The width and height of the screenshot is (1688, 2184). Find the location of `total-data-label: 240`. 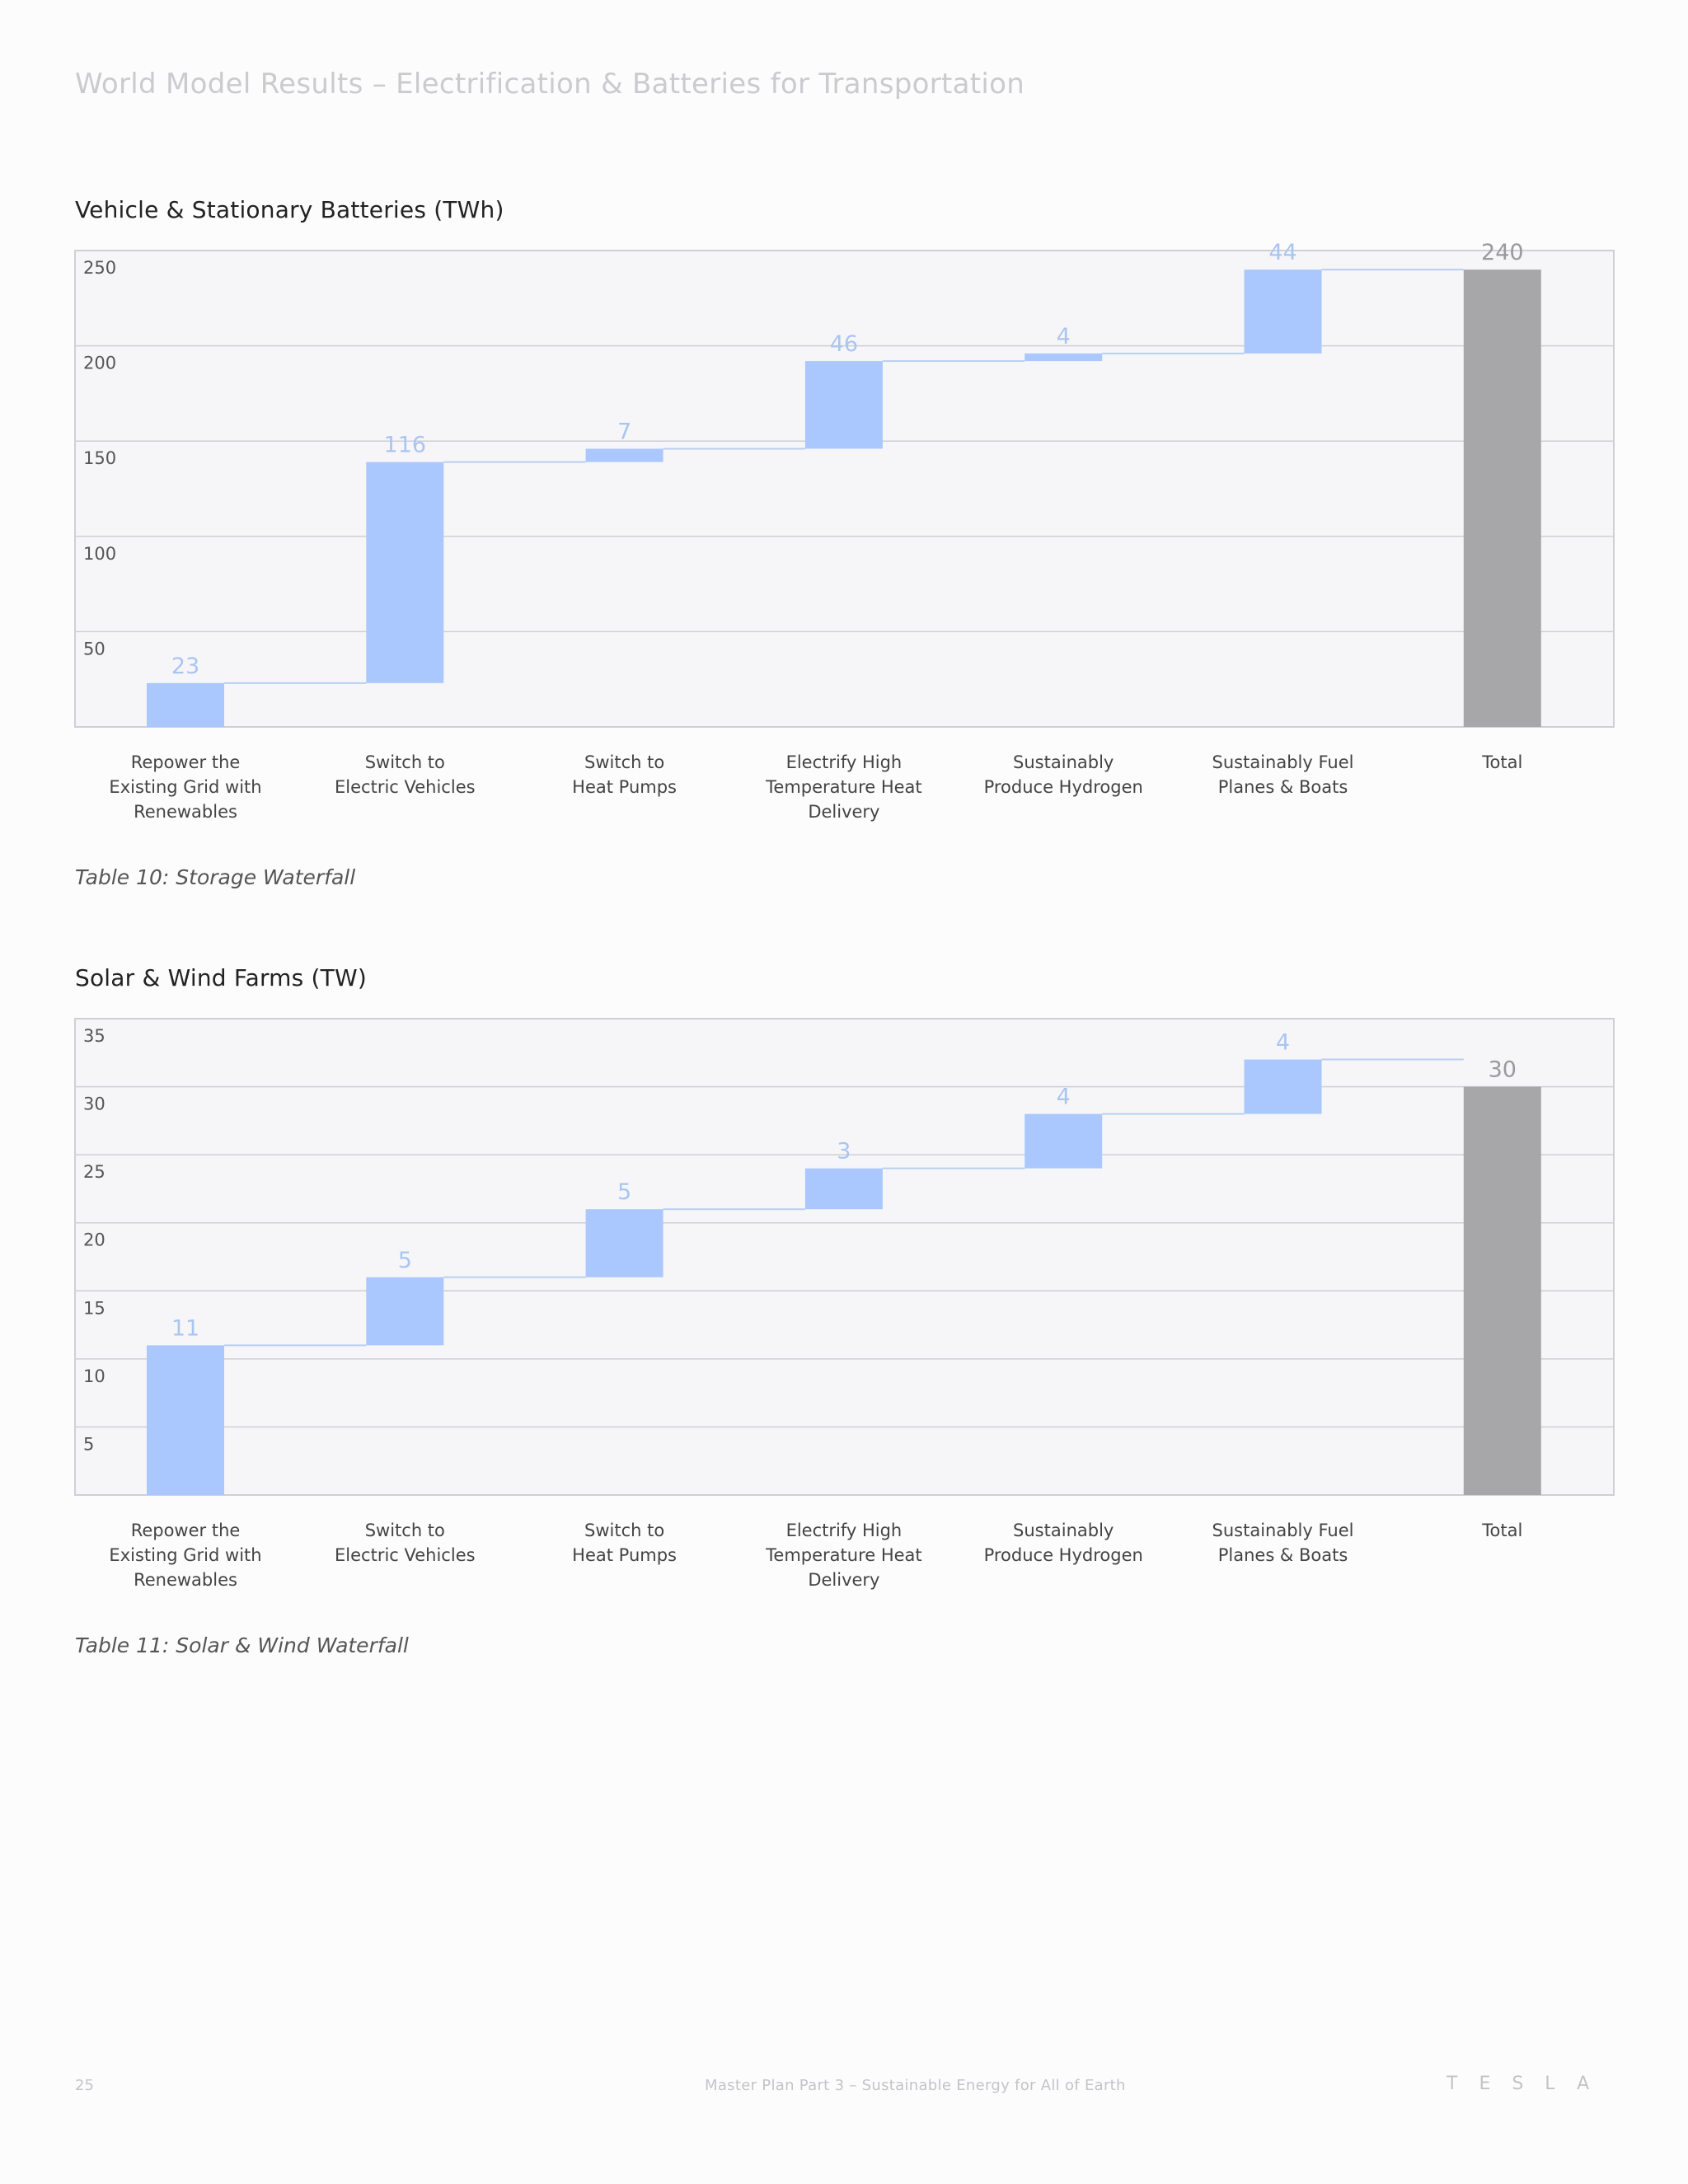

total-data-label: 240 is located at coordinates (1502, 252).